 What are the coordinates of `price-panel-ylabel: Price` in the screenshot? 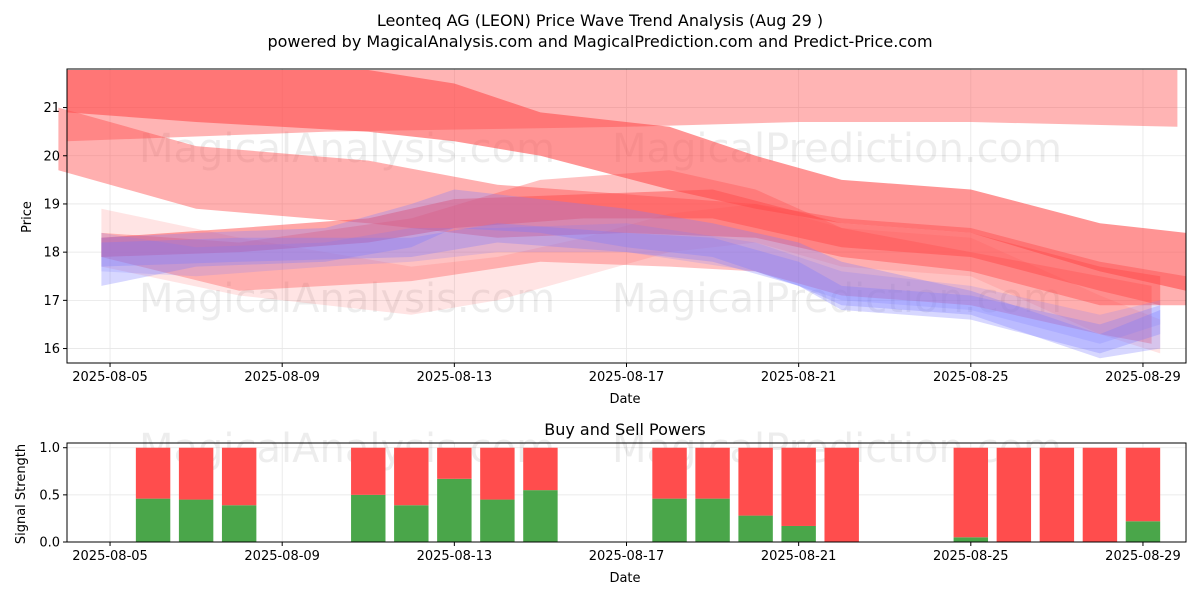 It's located at (27, 217).